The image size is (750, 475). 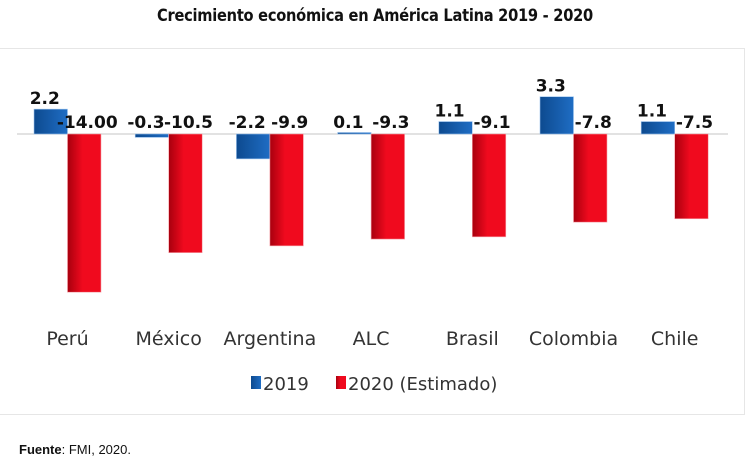 I want to click on category-label-2: Argentina, so click(x=270, y=339).